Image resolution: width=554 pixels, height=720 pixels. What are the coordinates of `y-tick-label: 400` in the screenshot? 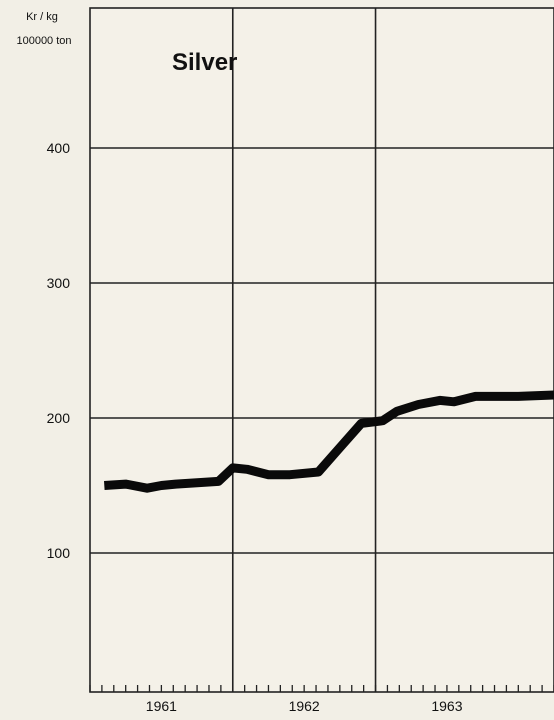 It's located at (59, 148).